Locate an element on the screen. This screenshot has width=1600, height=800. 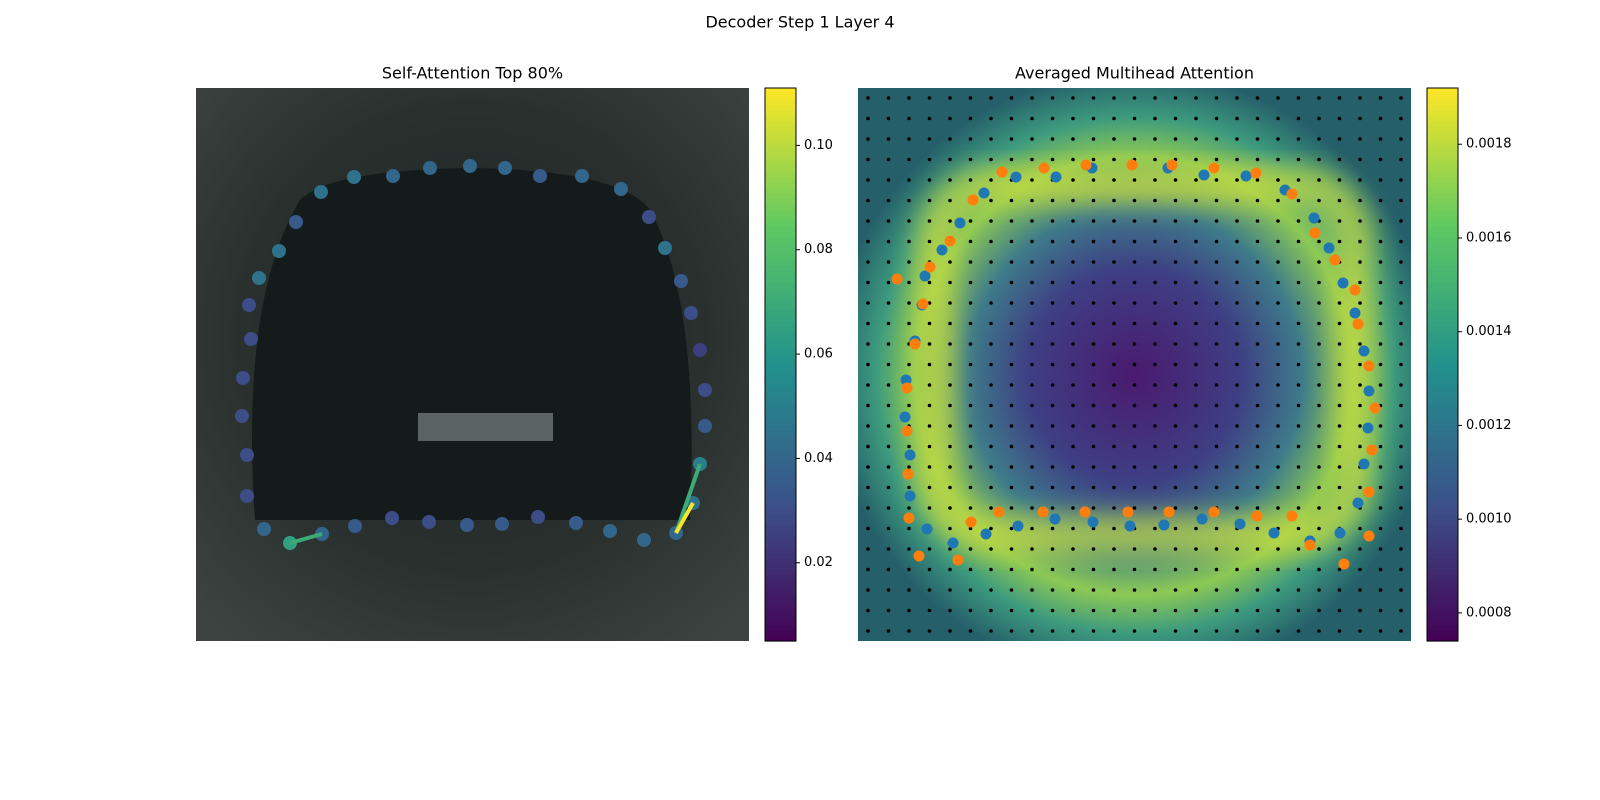
colorbar-tick-label: 0.0016 is located at coordinates (1489, 237).